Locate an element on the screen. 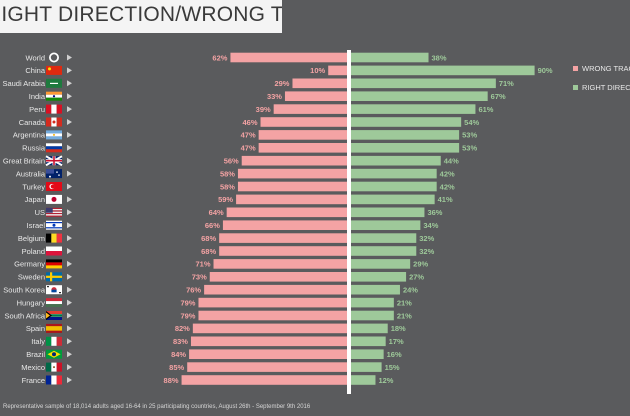 The width and height of the screenshot is (630, 416). label-right-direction: 38% is located at coordinates (439, 57).